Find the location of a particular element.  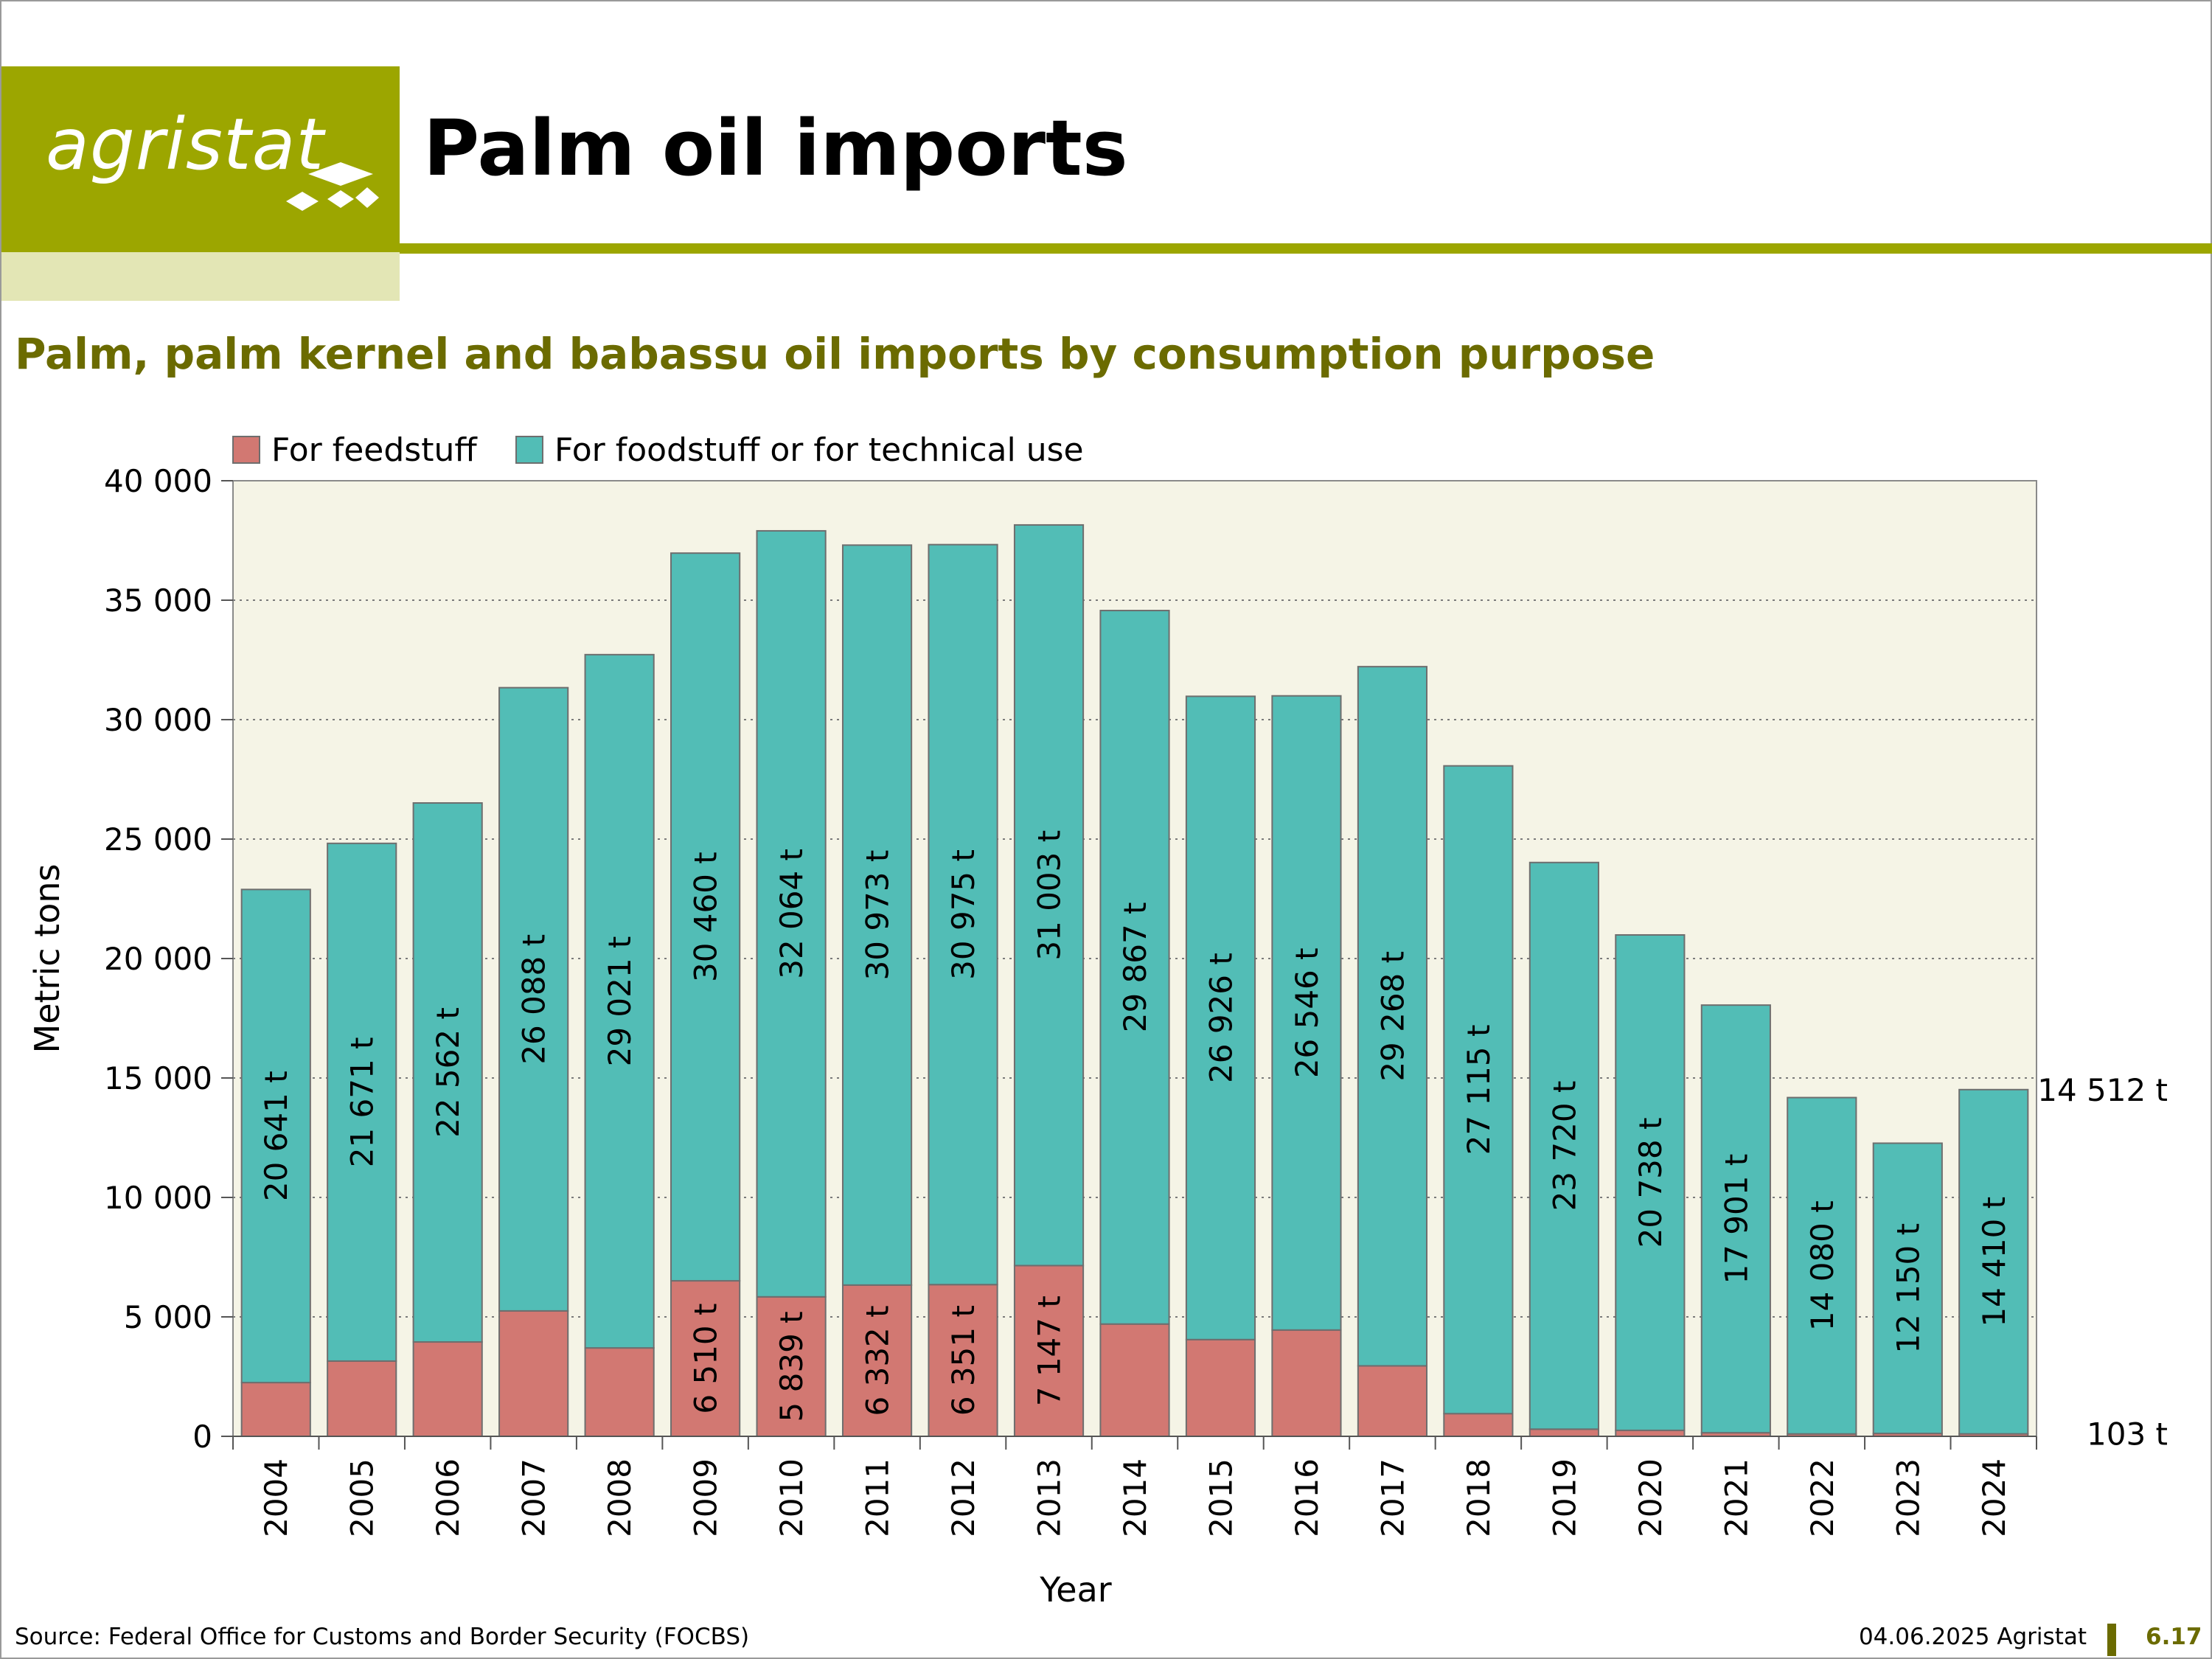

bar-data-label: 26 546 t is located at coordinates (1307, 1012).